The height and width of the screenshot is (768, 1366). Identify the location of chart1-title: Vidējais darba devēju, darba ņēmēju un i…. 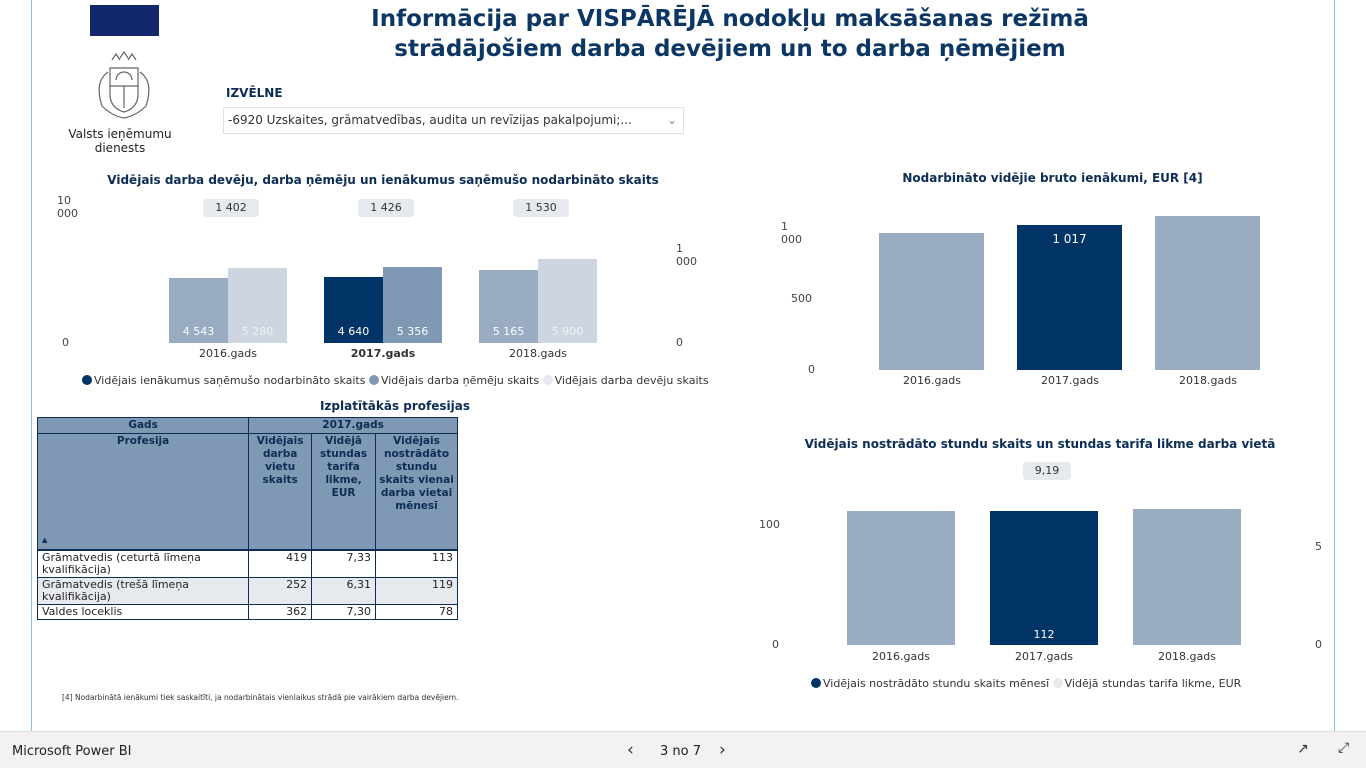
(383, 180).